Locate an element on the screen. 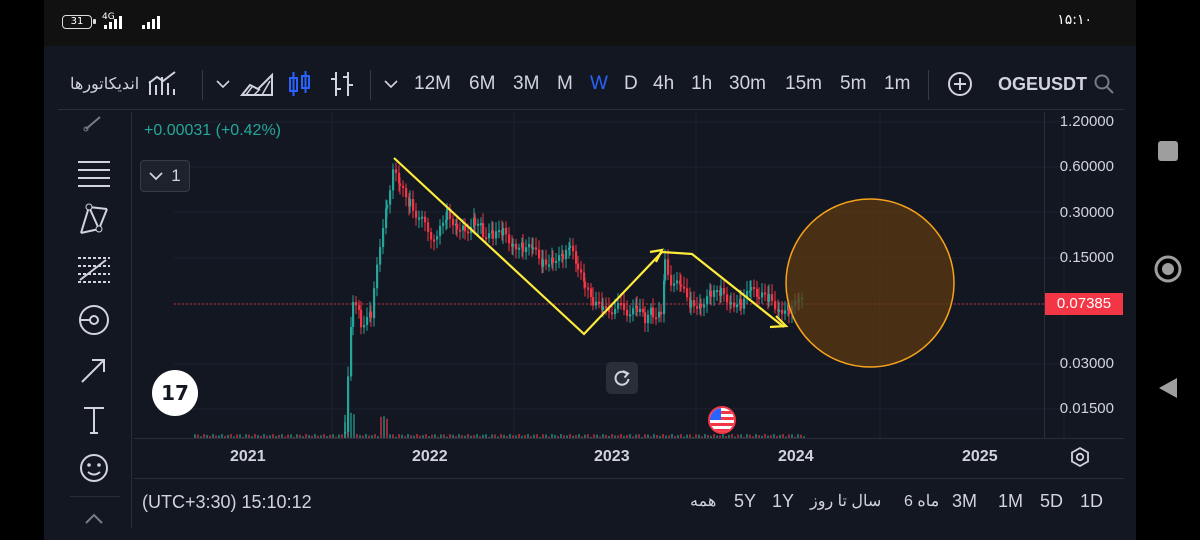 This screenshot has height=540, width=1200. interval-4h: 4h is located at coordinates (664, 83).